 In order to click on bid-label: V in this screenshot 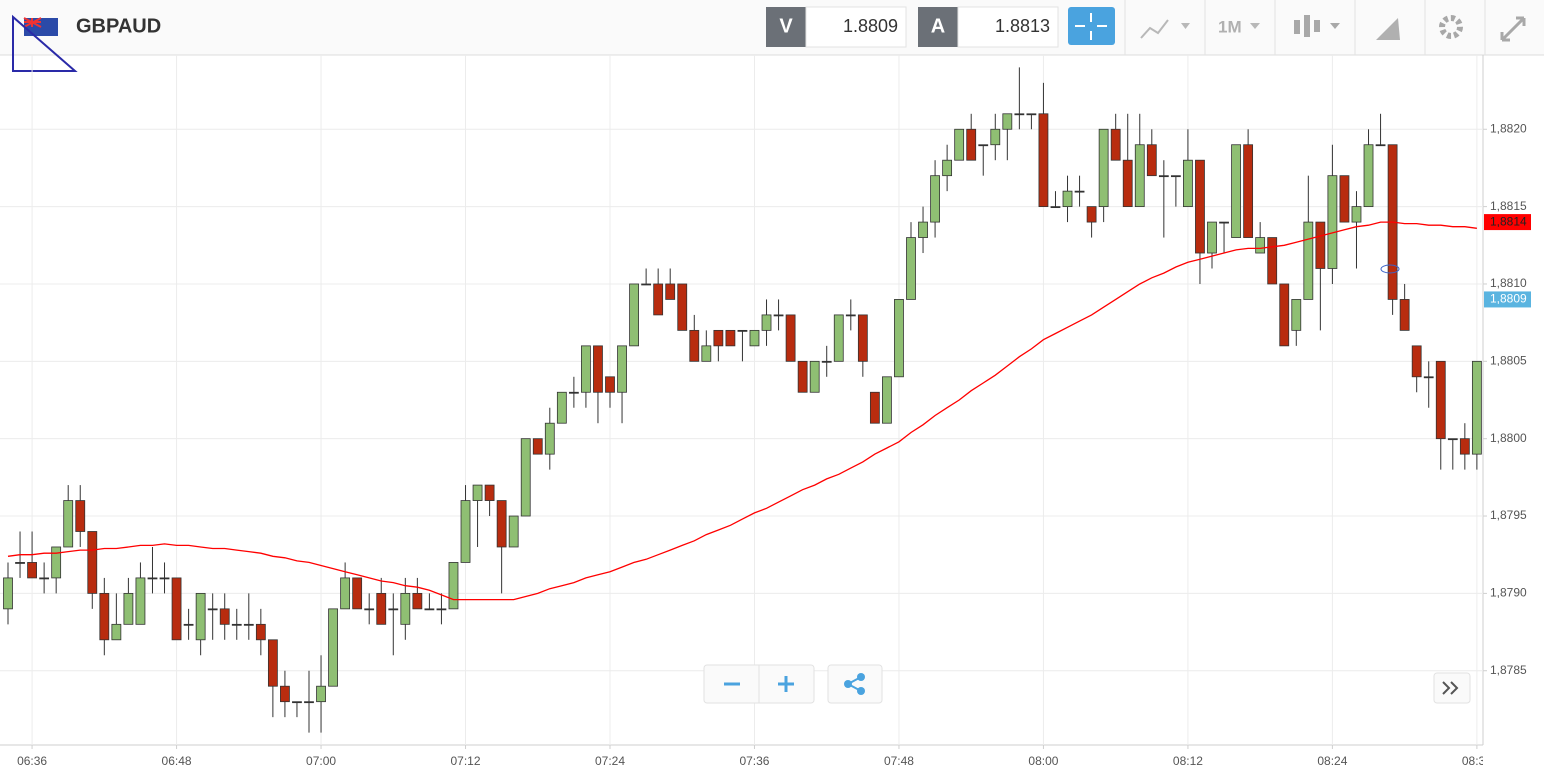, I will do `click(786, 26)`.